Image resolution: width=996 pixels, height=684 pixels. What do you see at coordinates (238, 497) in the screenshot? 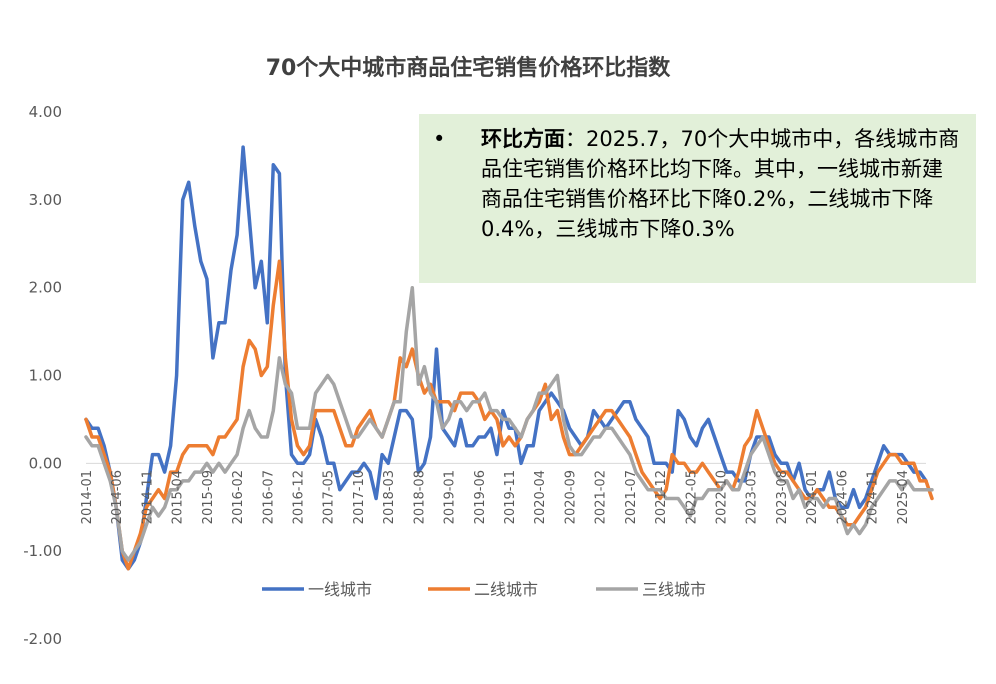
I see `x-tick-label: 2016-02` at bounding box center [238, 497].